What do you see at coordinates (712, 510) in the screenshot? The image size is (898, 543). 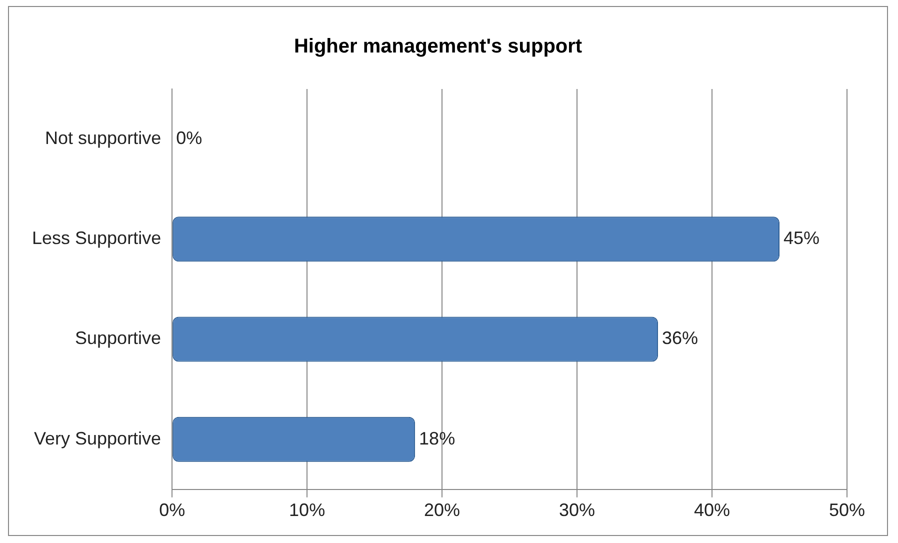 I see `x-tick-label: 40%` at bounding box center [712, 510].